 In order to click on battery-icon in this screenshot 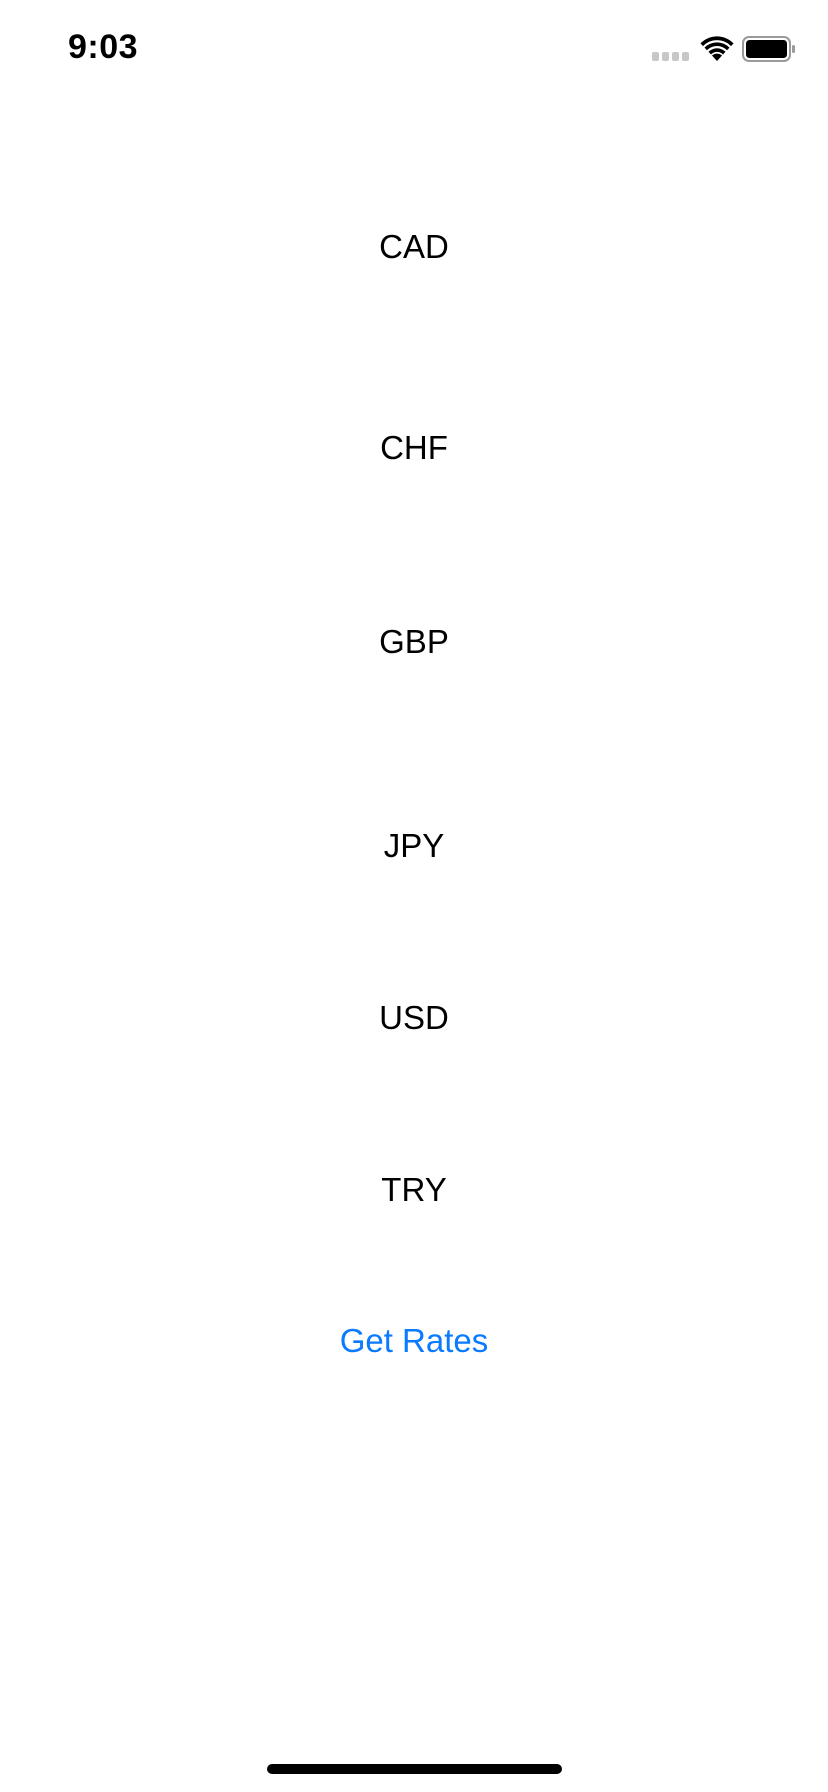, I will do `click(768, 49)`.